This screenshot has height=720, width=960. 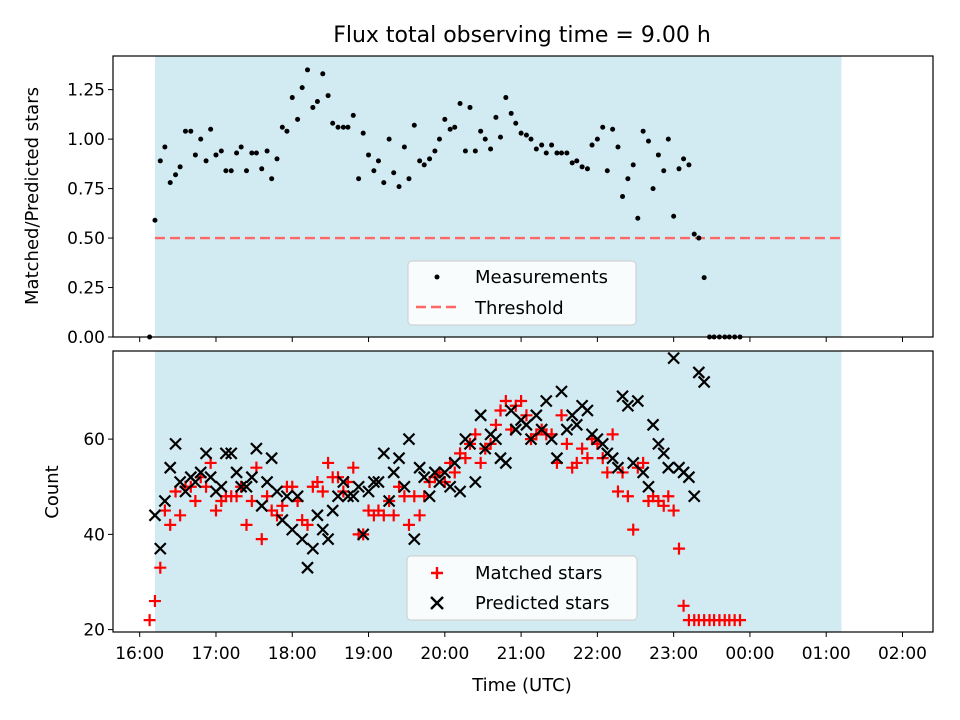 What do you see at coordinates (86, 239) in the screenshot?
I see `top-y-tick-label: 0.50` at bounding box center [86, 239].